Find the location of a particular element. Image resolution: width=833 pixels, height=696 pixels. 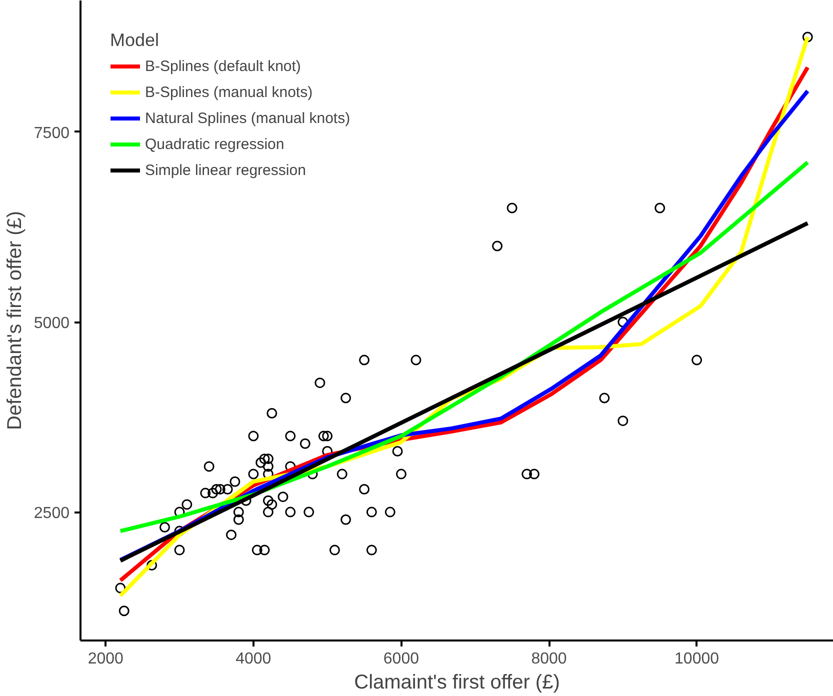

x-tick-label: 4000 is located at coordinates (254, 659).